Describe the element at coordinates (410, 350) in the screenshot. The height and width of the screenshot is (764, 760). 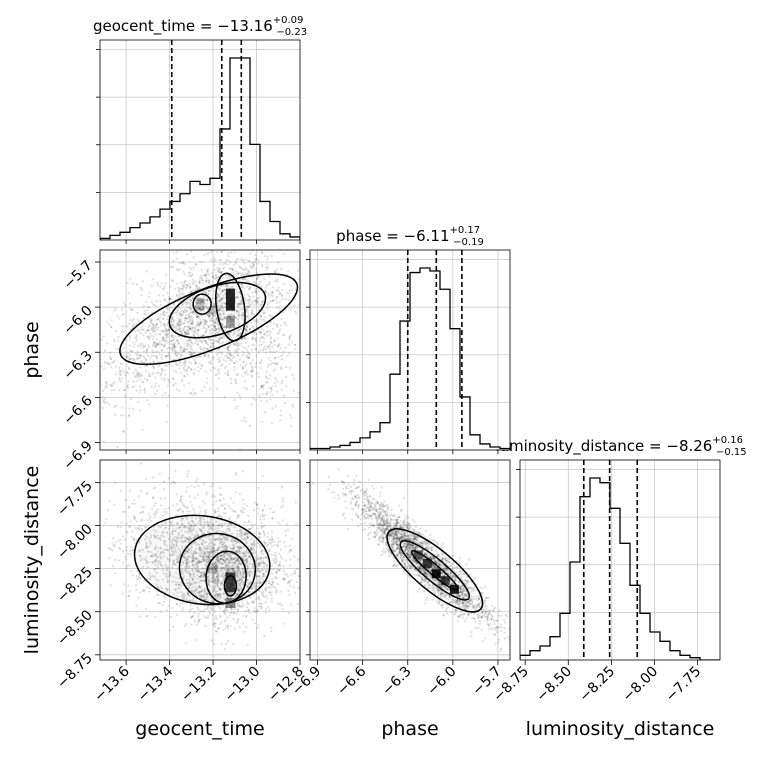
I see `panel-hist-phase` at that location.